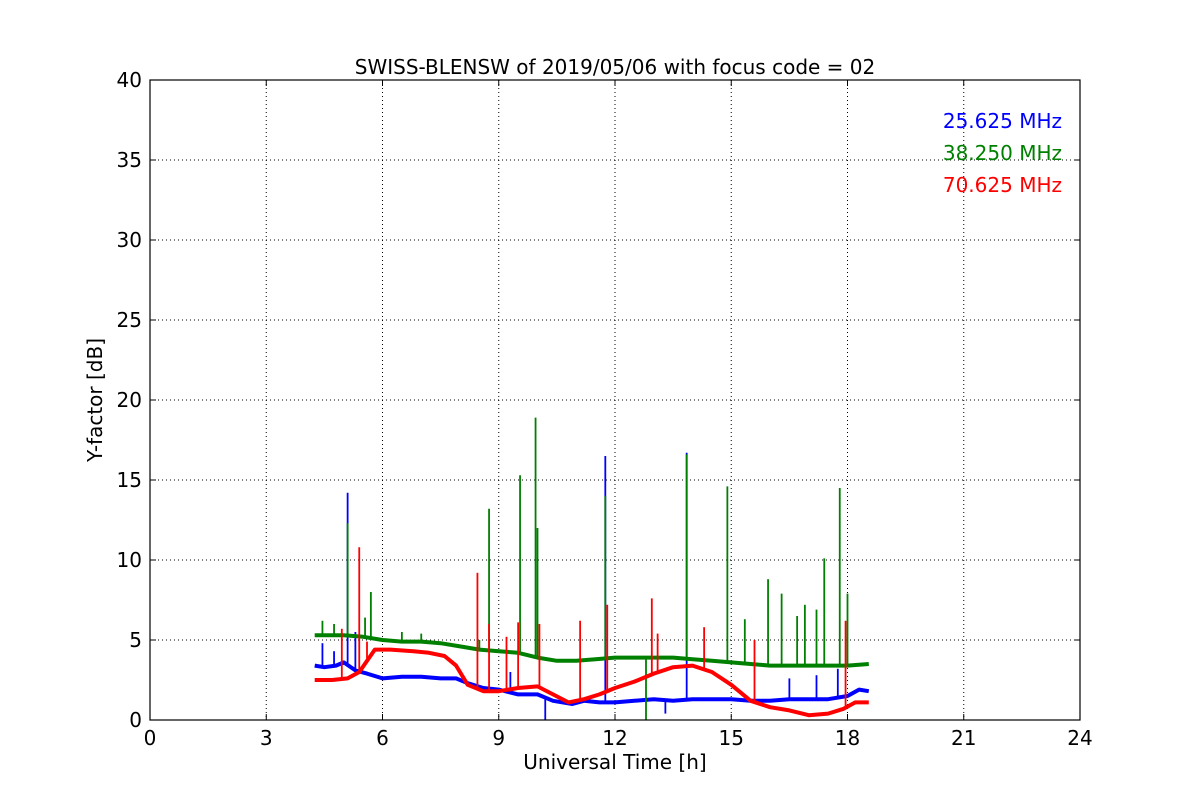 The image size is (1200, 800). Describe the element at coordinates (847, 738) in the screenshot. I see `x-tick-label: 18` at that location.